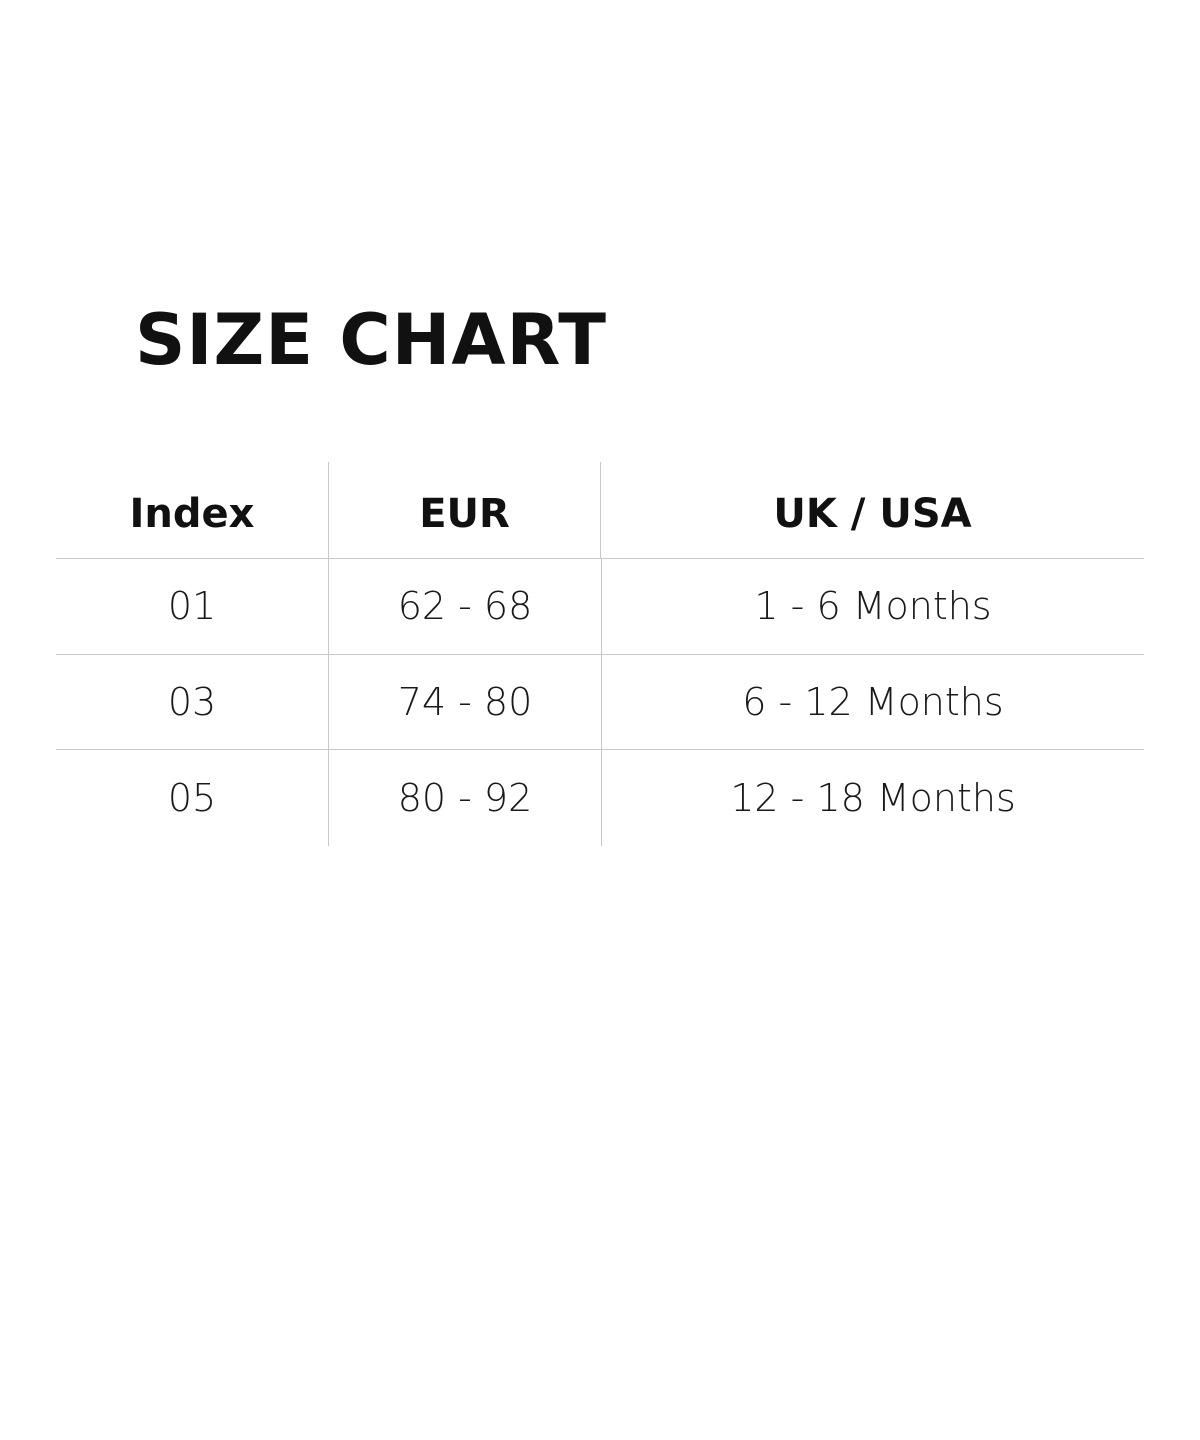  I want to click on cell-index: 05, so click(192, 798).